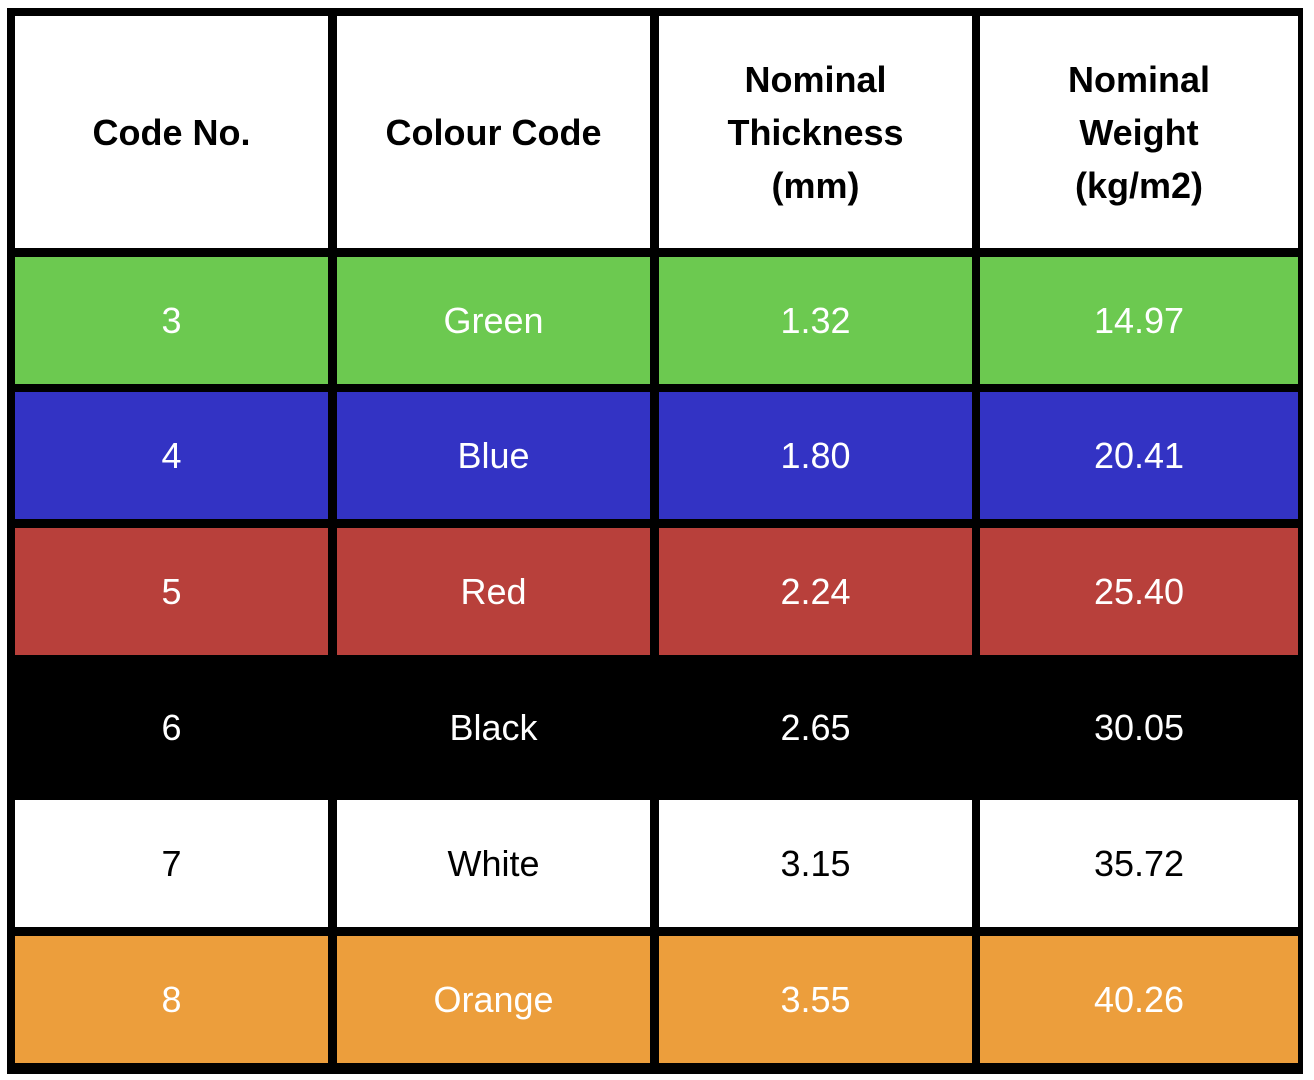 The width and height of the screenshot is (1314, 1080). Describe the element at coordinates (1139, 591) in the screenshot. I see `cell-nominal-weight: 25.40` at that location.